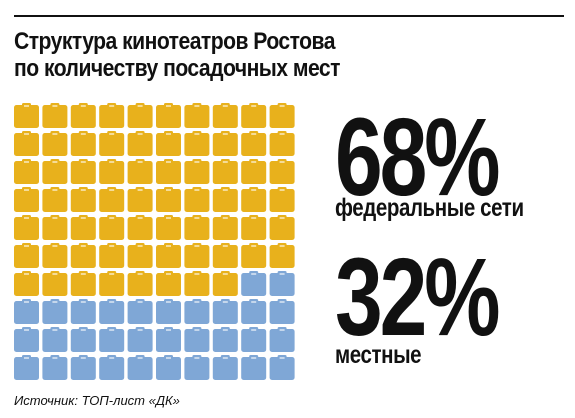 The image size is (575, 418). Describe the element at coordinates (378, 355) in the screenshot. I see `local-label: местные` at that location.